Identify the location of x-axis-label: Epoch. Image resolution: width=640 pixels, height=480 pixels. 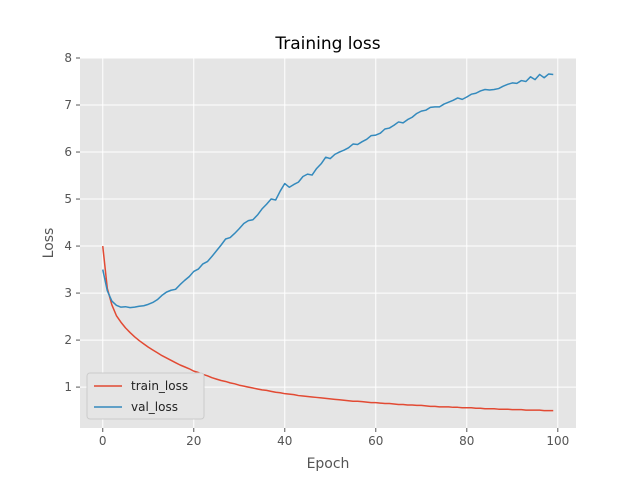
(328, 464).